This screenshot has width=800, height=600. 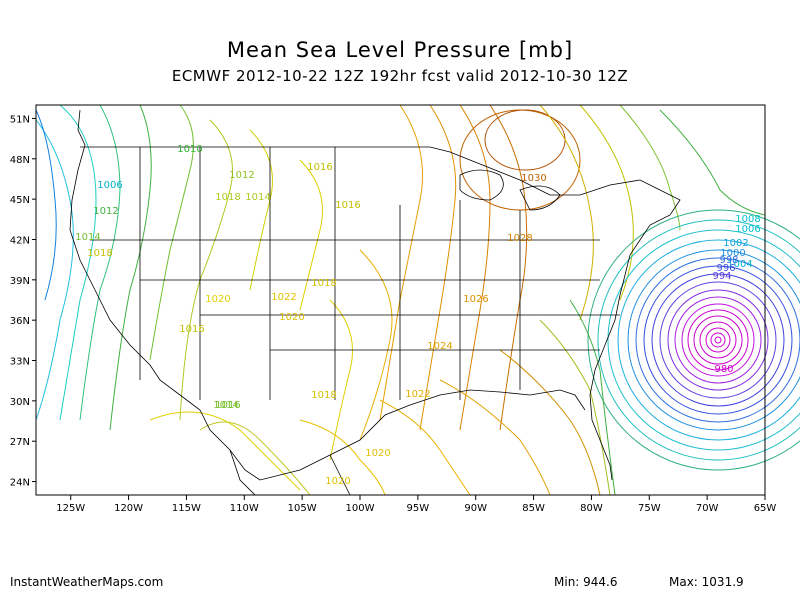 What do you see at coordinates (721, 276) in the screenshot?
I see `contour-label: 994` at bounding box center [721, 276].